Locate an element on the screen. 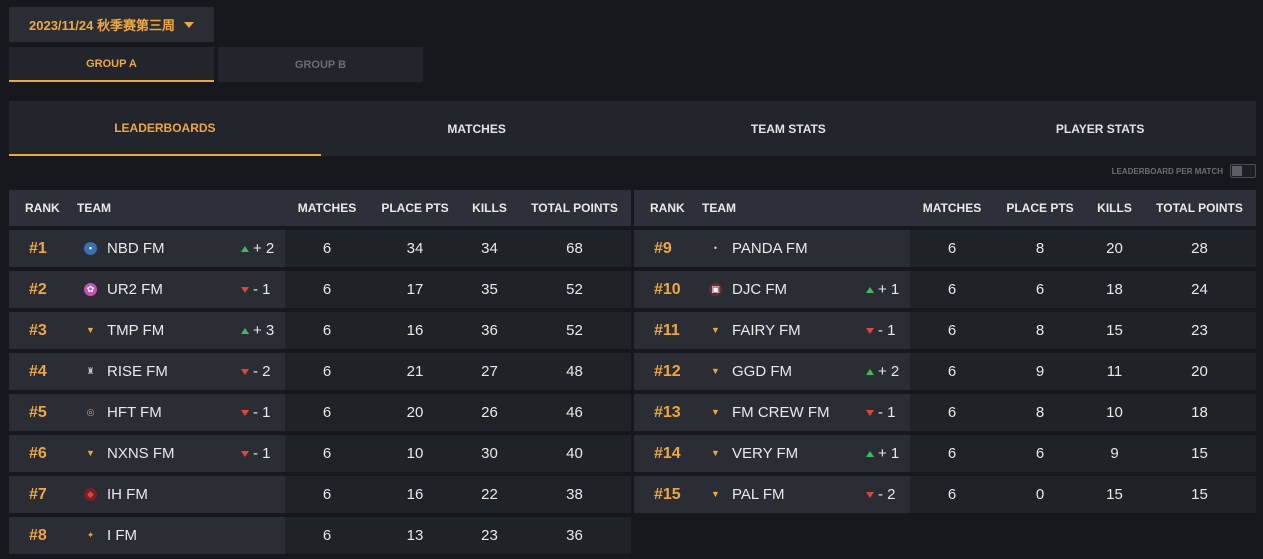 The width and height of the screenshot is (1263, 559). team-cell: #11 ▼ FAIRY FM - 1 is located at coordinates (772, 330).